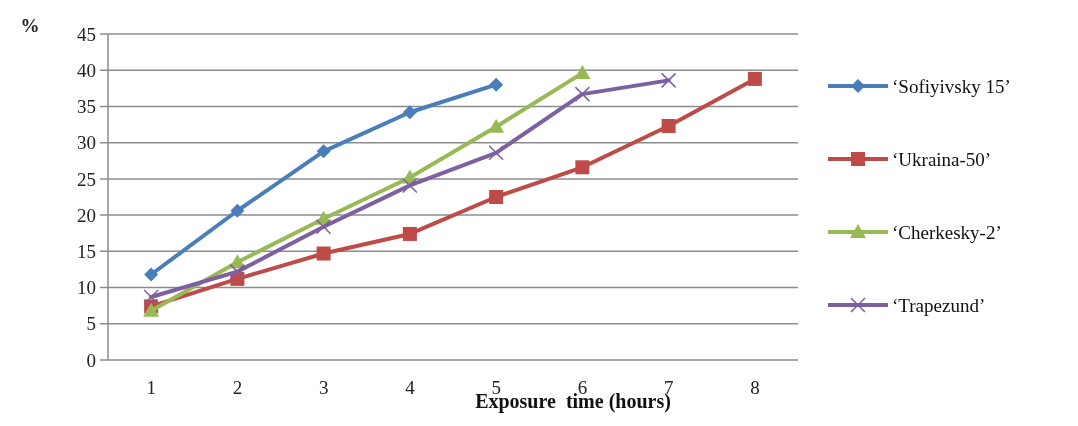 The width and height of the screenshot is (1078, 426). Describe the element at coordinates (86, 215) in the screenshot. I see `y-tick-label: 20` at that location.